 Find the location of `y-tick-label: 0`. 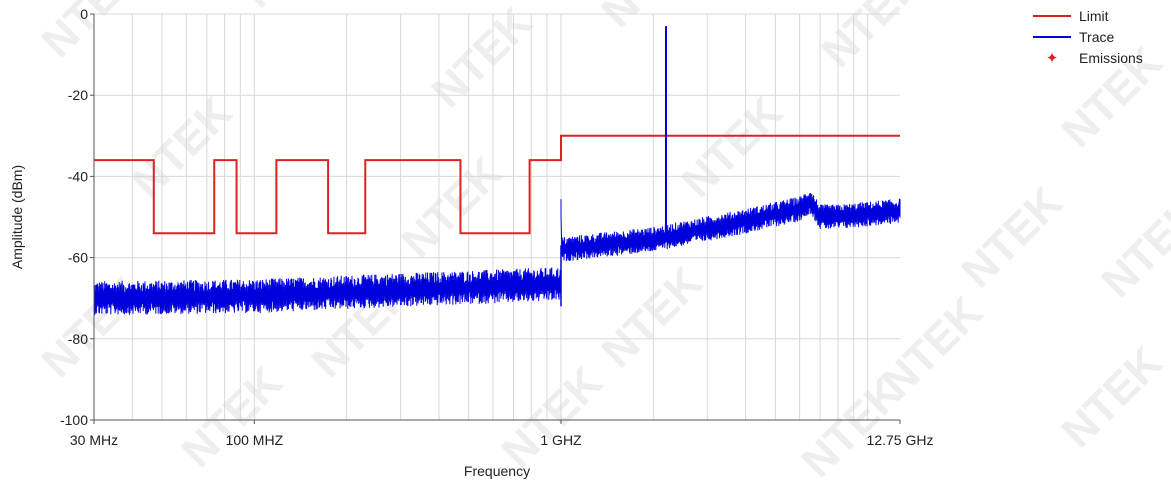

y-tick-label: 0 is located at coordinates (84, 14).